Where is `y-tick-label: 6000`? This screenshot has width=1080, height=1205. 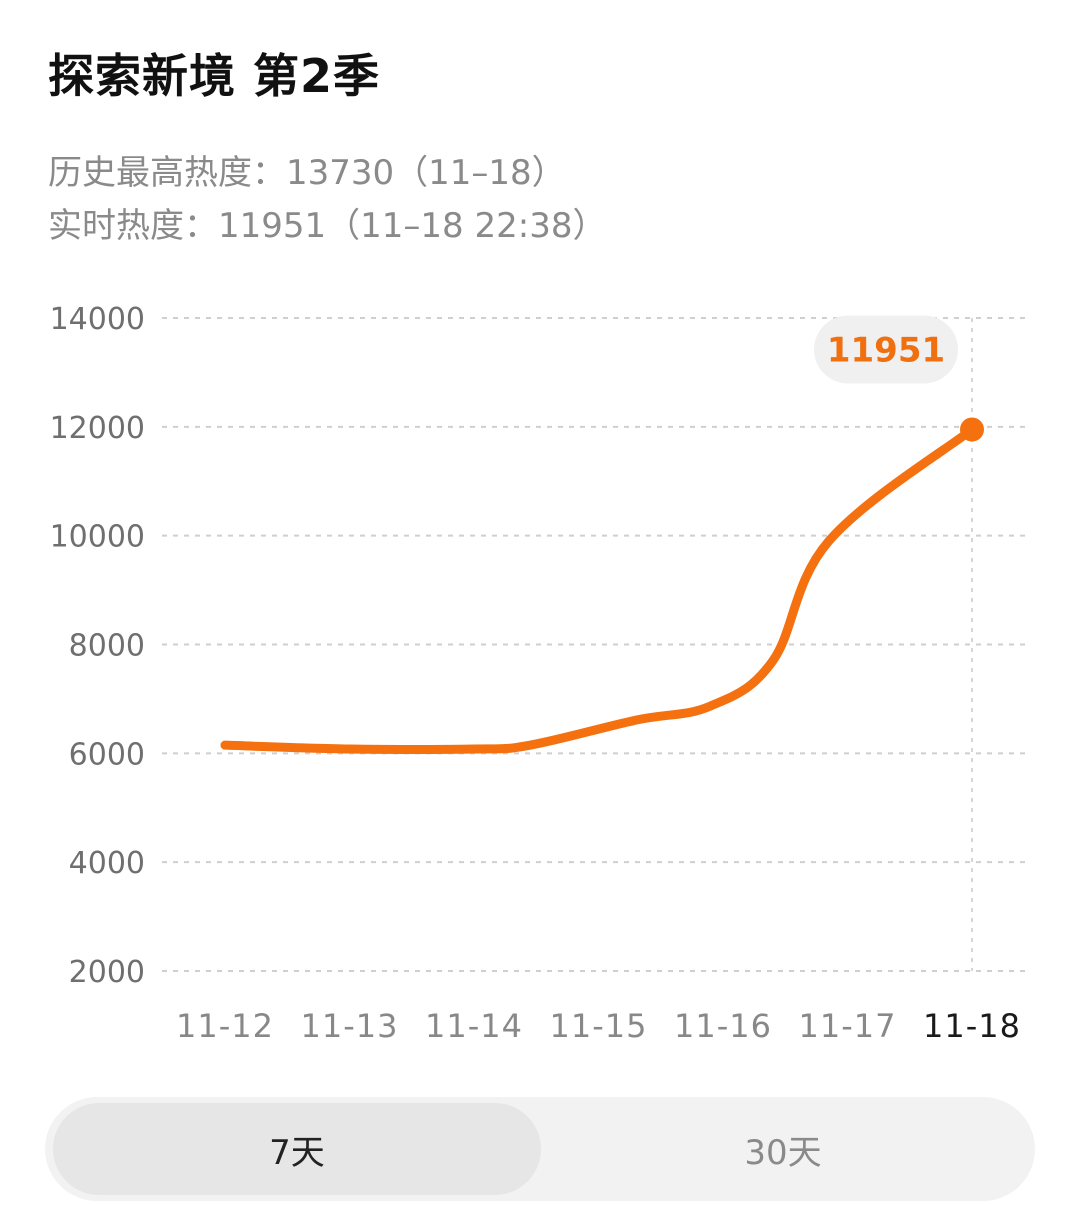 y-tick-label: 6000 is located at coordinates (107, 754).